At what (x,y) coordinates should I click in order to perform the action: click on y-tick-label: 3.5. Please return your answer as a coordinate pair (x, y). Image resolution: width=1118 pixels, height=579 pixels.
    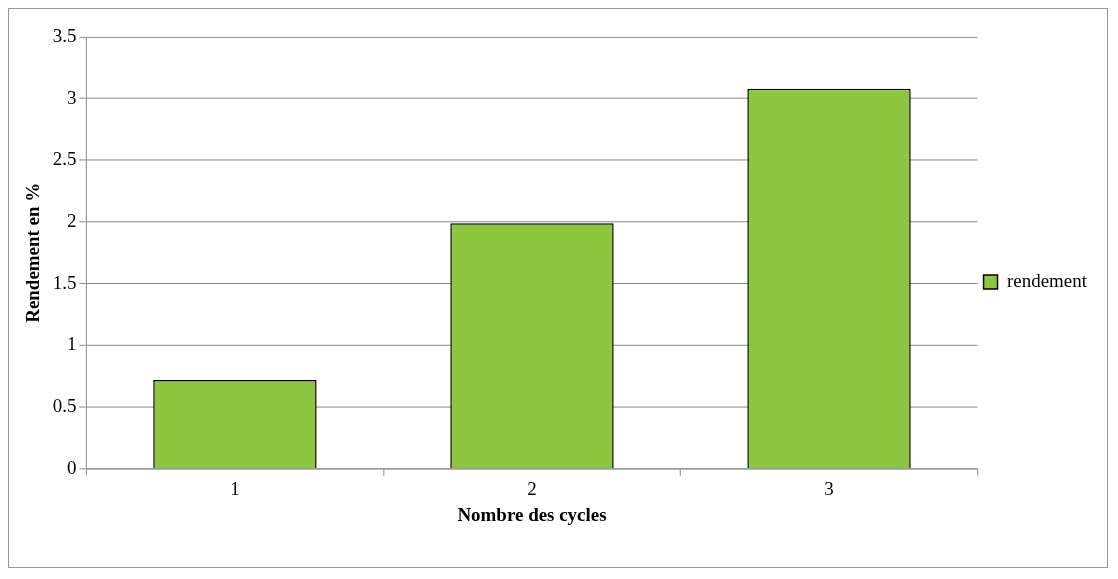
    Looking at the image, I should click on (64, 35).